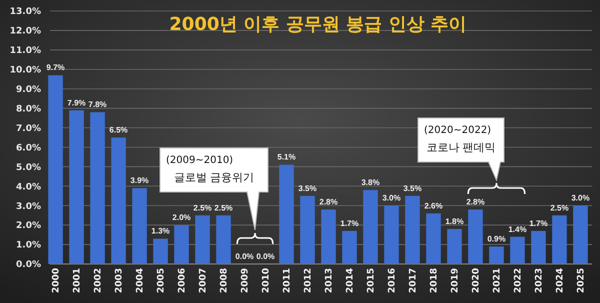  I want to click on x-tick-label: 2010, so click(267, 281).